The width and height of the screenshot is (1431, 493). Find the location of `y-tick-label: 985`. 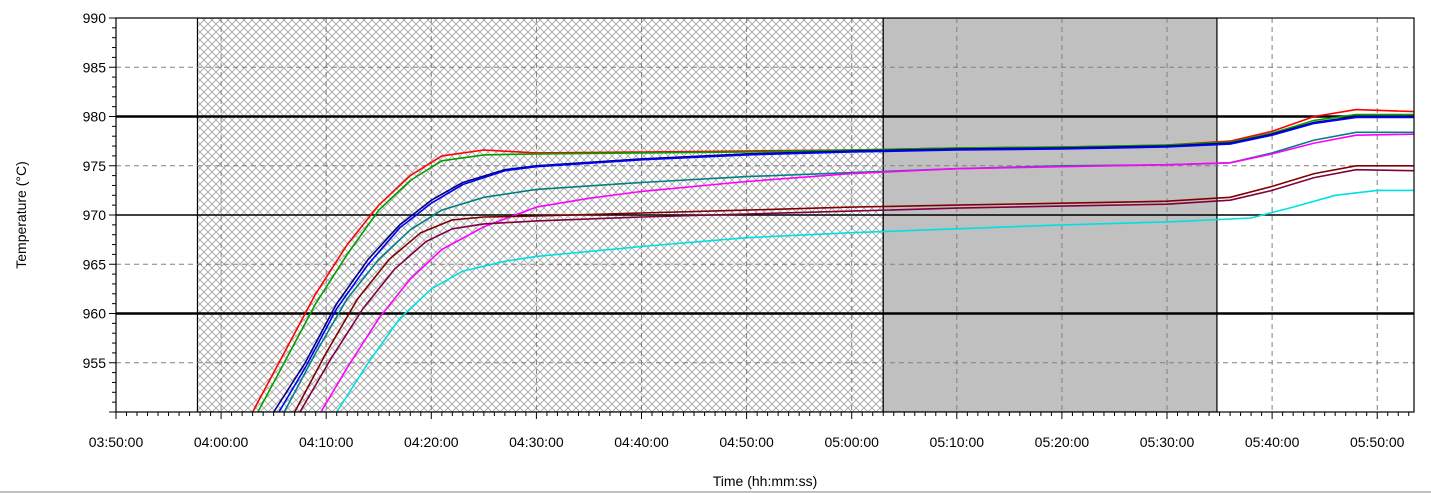

y-tick-label: 985 is located at coordinates (95, 67).